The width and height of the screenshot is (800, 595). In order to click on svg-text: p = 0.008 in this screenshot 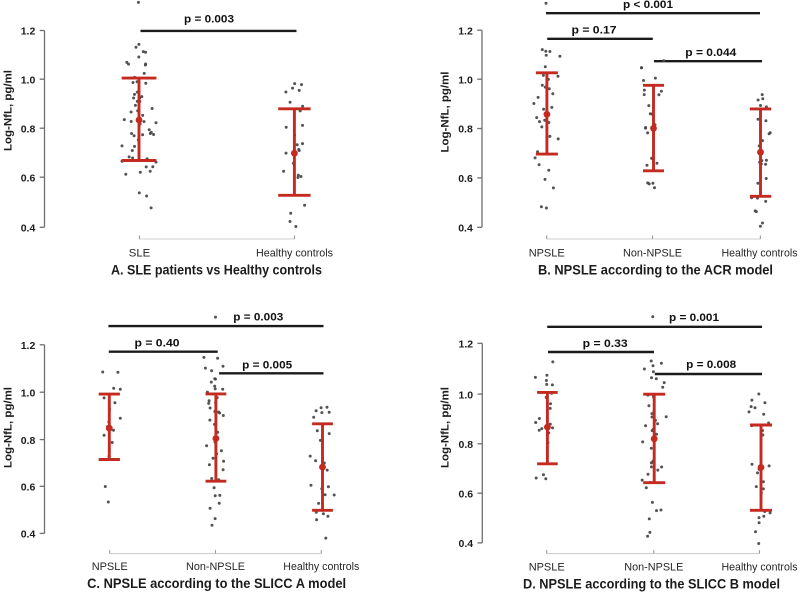, I will do `click(711, 365)`.